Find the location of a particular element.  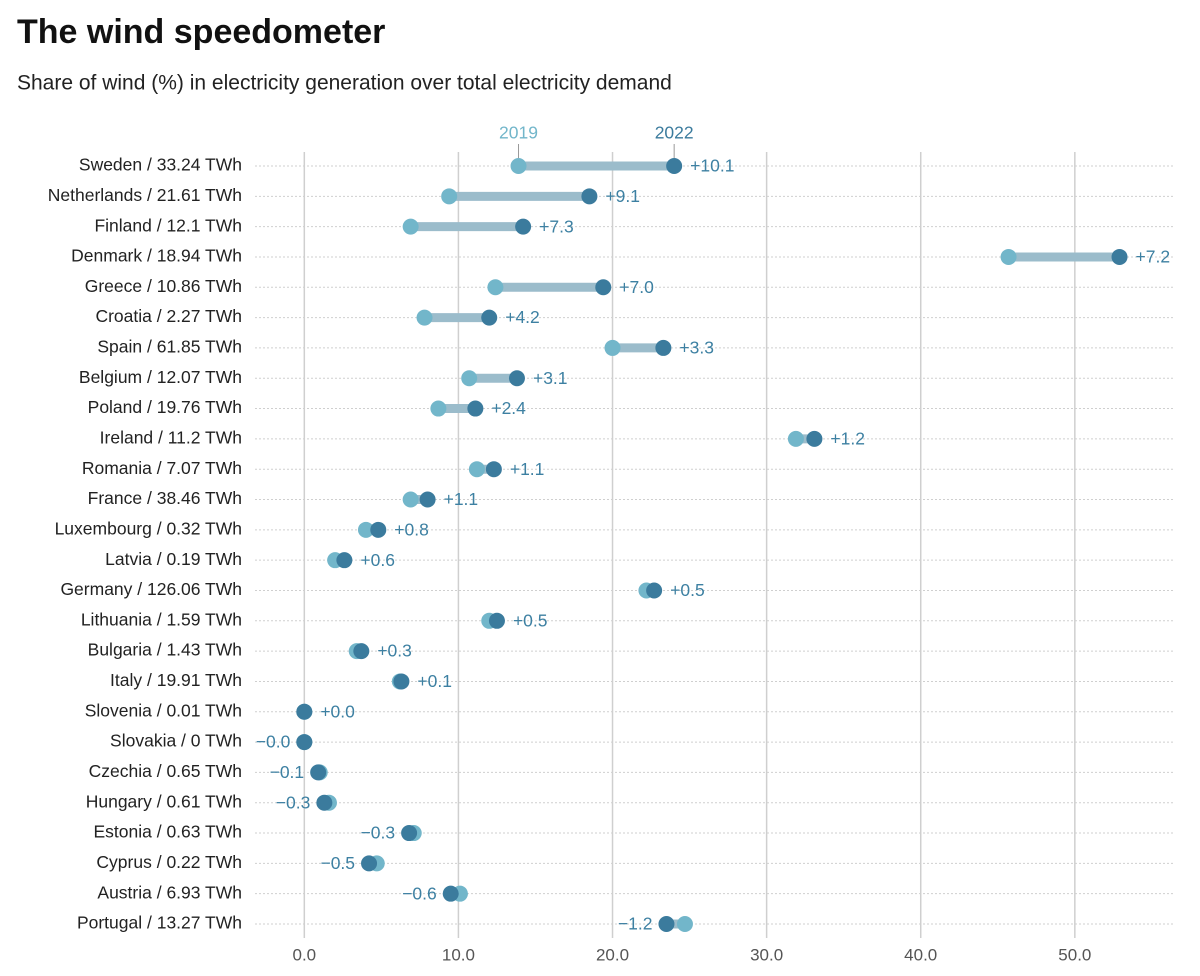

x-tick-label: 40.0 is located at coordinates (920, 954).